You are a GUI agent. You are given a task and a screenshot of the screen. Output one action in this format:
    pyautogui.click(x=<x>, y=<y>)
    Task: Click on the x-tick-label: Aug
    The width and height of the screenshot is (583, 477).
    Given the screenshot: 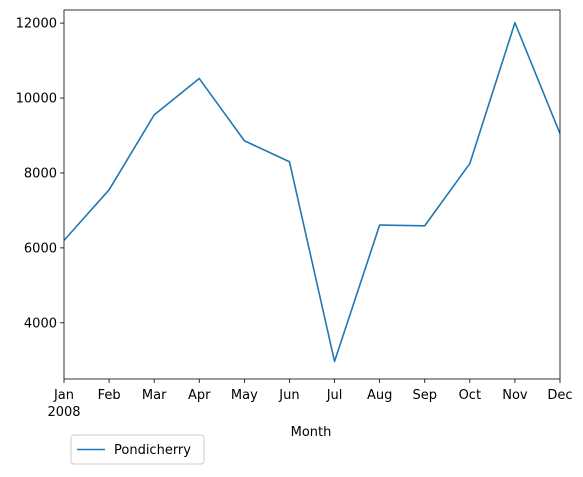 What is the action you would take?
    pyautogui.click(x=379, y=395)
    